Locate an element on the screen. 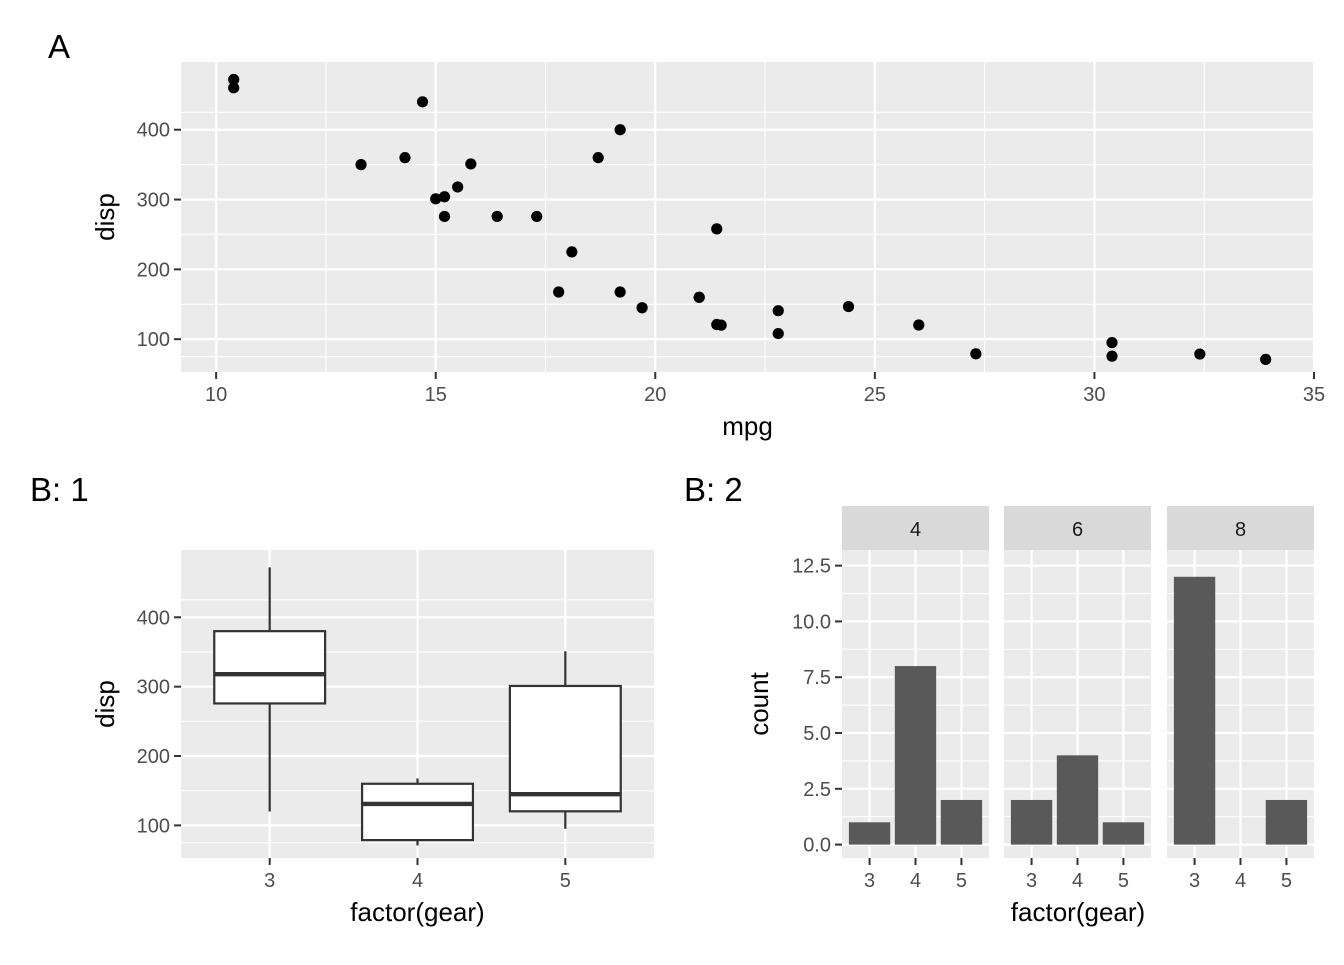 The width and height of the screenshot is (1344, 965). x-tick-label: 10 is located at coordinates (216, 395).